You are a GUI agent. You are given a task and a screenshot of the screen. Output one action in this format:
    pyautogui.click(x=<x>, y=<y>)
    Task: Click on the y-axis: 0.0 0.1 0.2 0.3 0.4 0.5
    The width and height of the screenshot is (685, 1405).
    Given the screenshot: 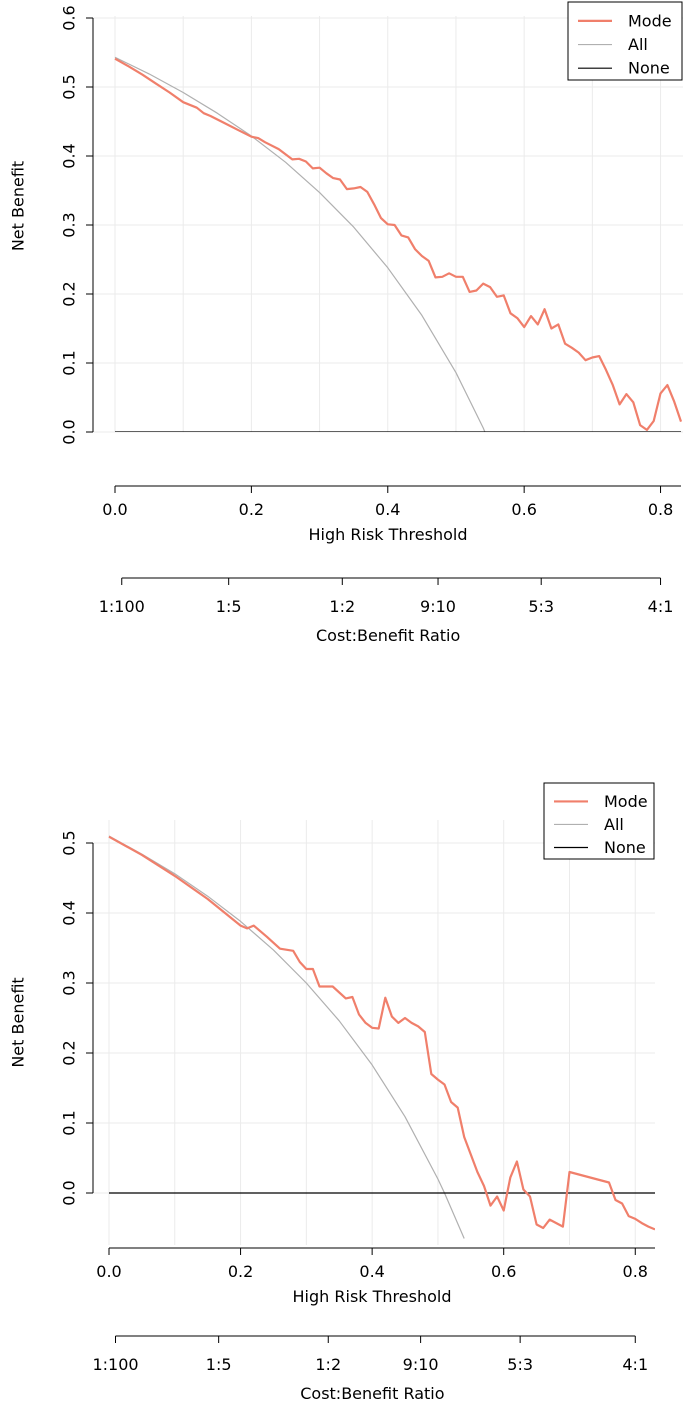 What is the action you would take?
    pyautogui.click(x=77, y=1018)
    